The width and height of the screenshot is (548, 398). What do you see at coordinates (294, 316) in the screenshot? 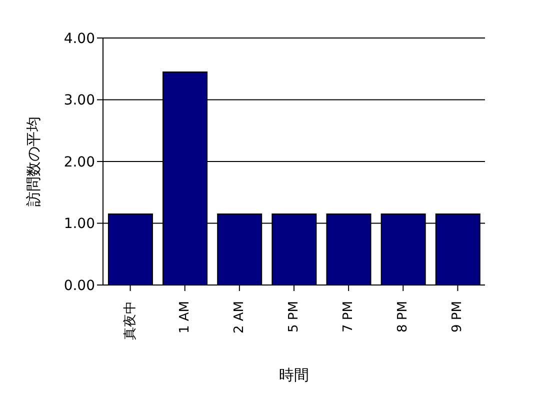
I see `x-tick-label: 5 PM` at bounding box center [294, 316].